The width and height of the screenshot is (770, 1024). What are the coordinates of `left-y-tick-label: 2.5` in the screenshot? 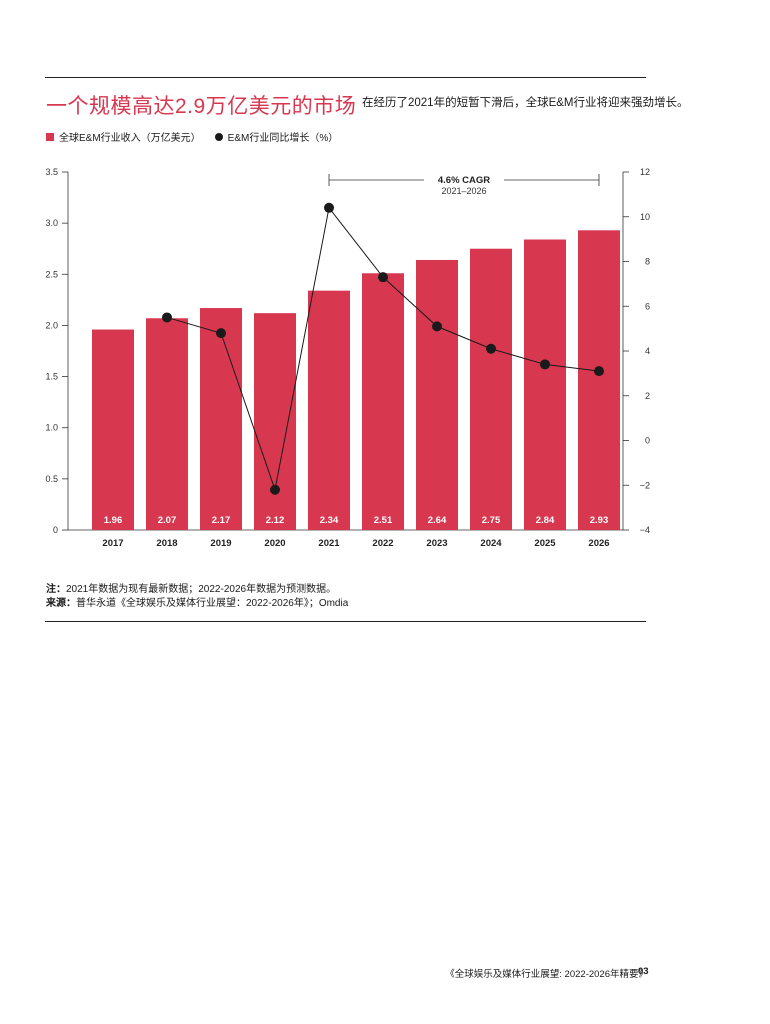 It's located at (51, 274).